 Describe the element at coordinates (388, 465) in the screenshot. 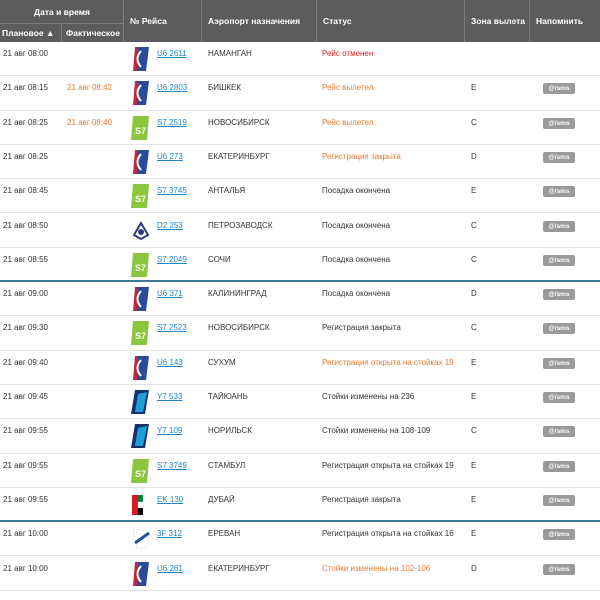

I see `flight-status: Регистрация открыта на стойках 19` at that location.